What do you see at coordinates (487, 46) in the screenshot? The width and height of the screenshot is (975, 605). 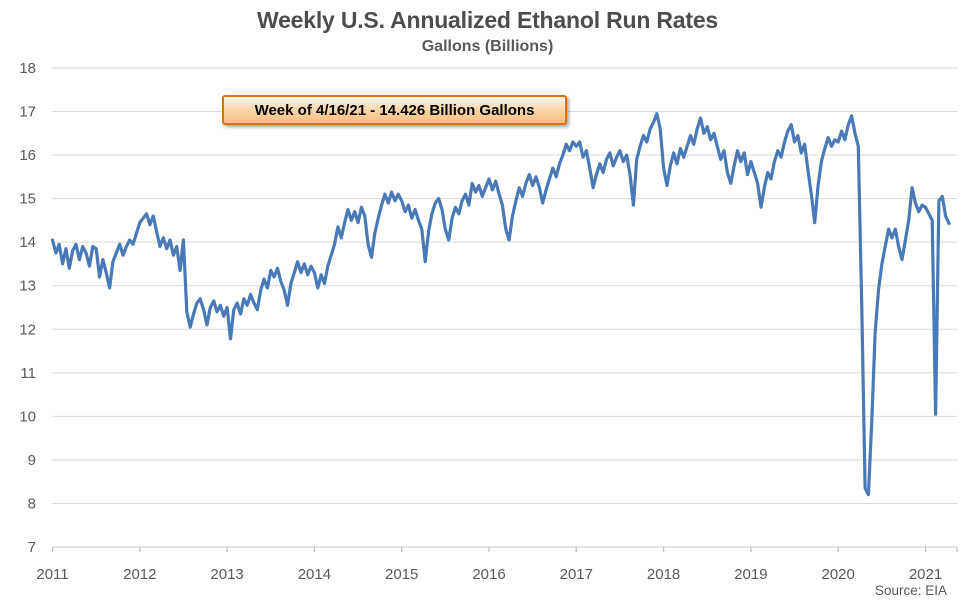 I see `chart-subtitle: Gallons (Billions)` at bounding box center [487, 46].